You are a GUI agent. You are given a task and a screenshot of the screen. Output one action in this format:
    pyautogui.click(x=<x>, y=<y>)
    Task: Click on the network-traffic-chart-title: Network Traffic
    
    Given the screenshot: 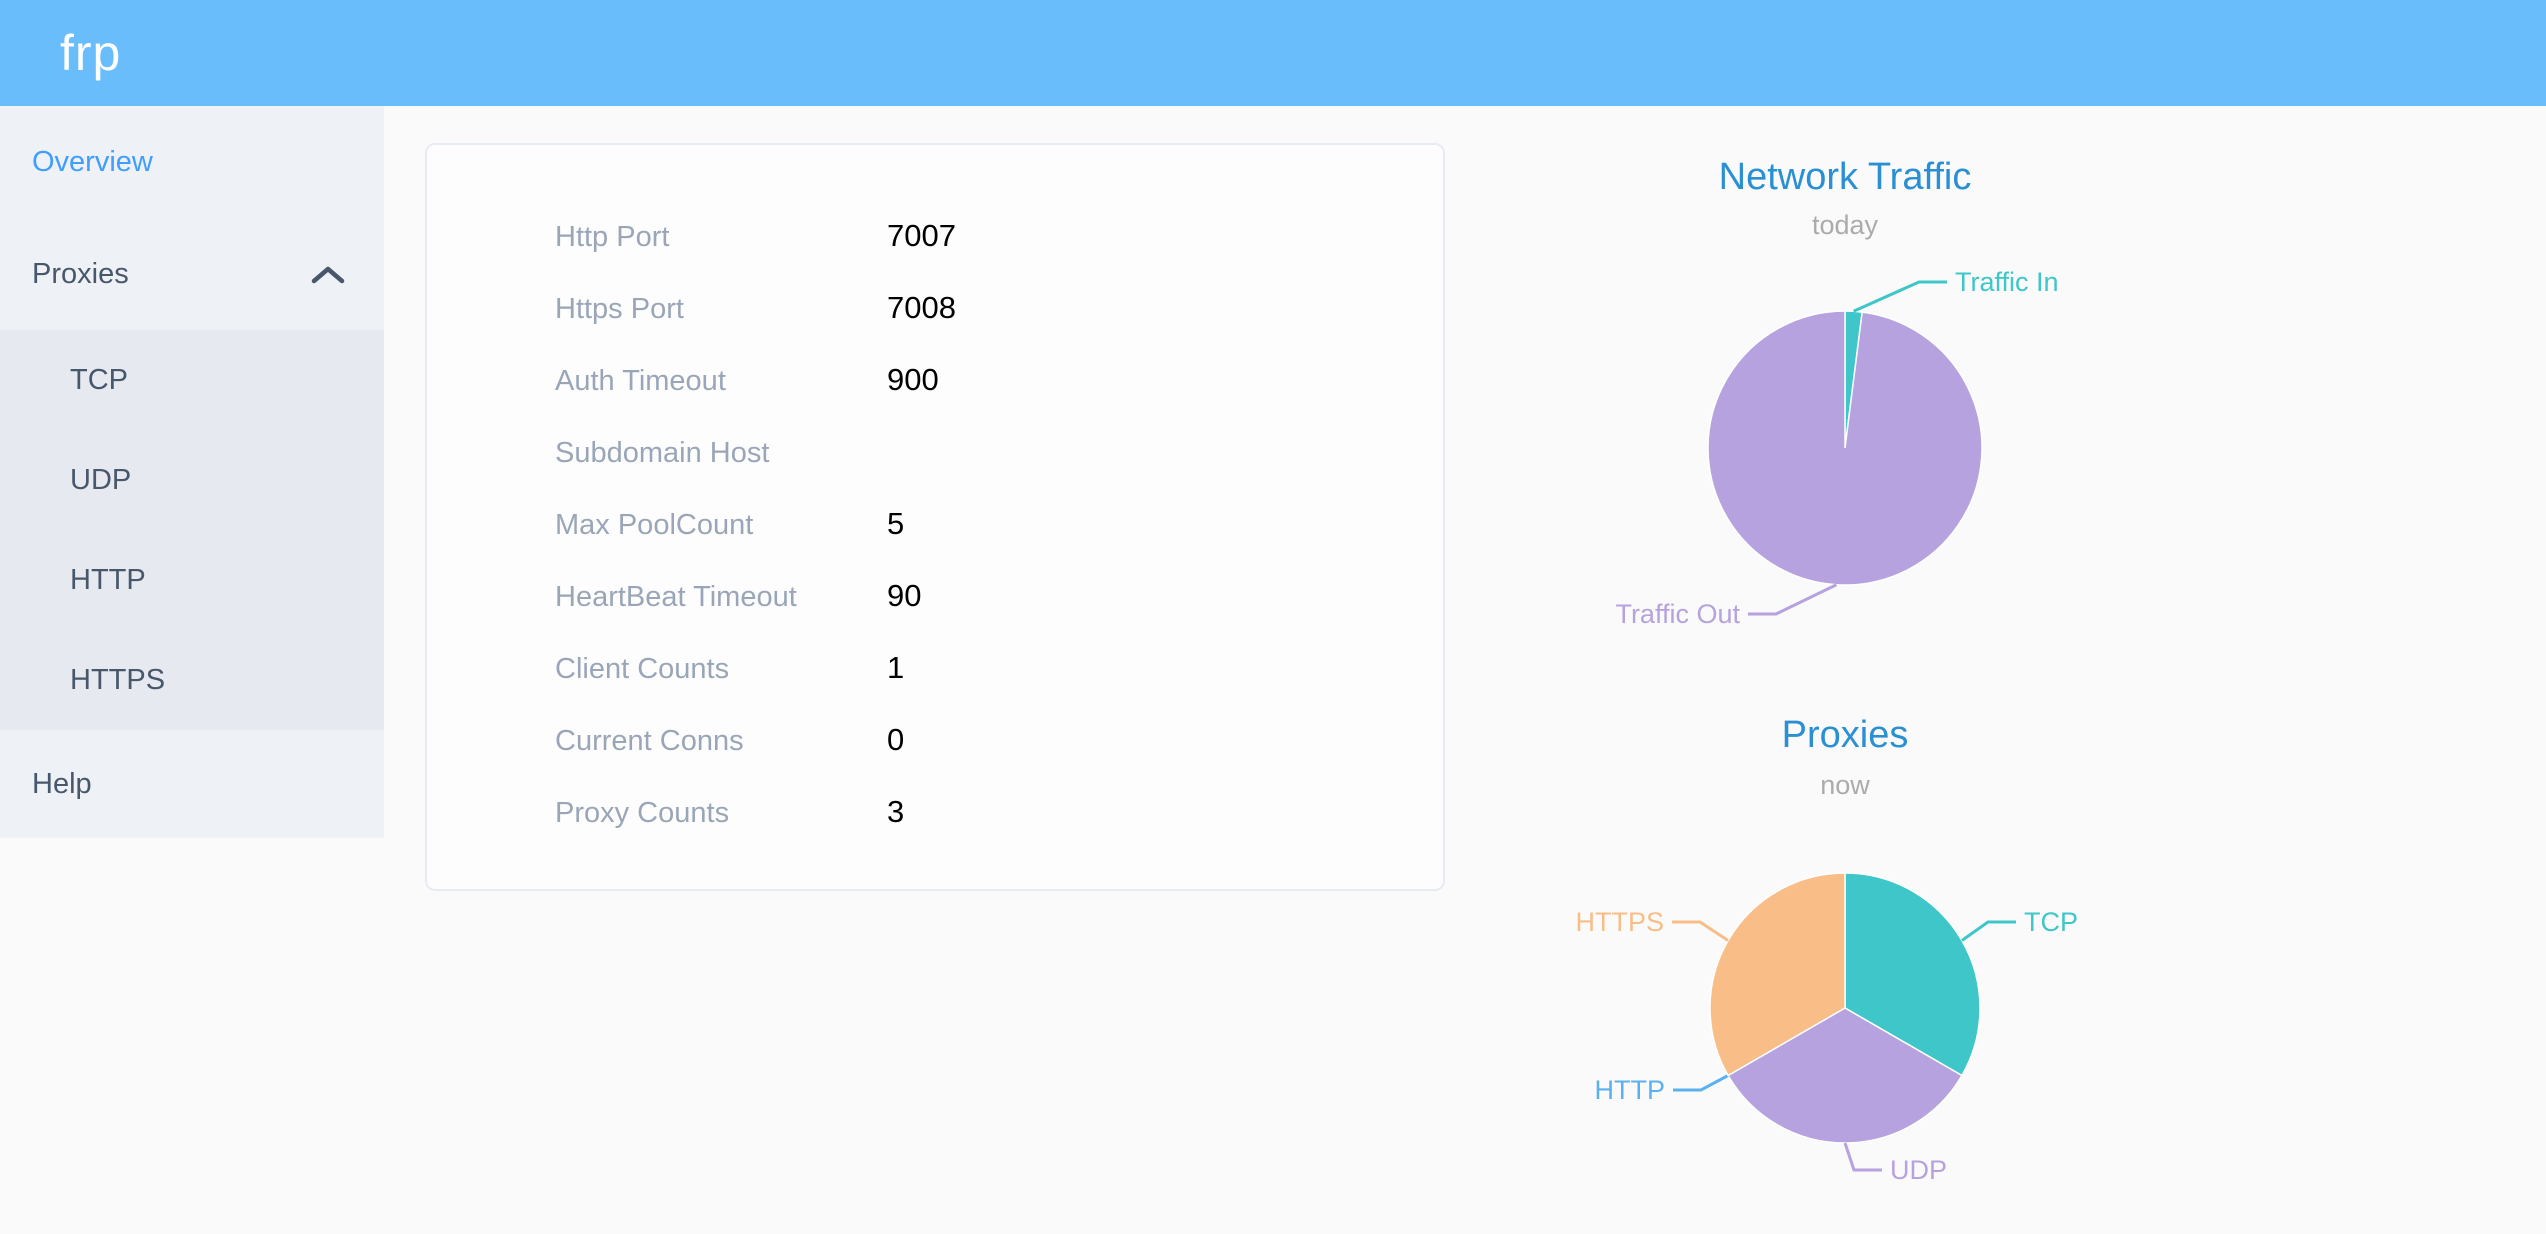 What is the action you would take?
    pyautogui.click(x=1845, y=177)
    